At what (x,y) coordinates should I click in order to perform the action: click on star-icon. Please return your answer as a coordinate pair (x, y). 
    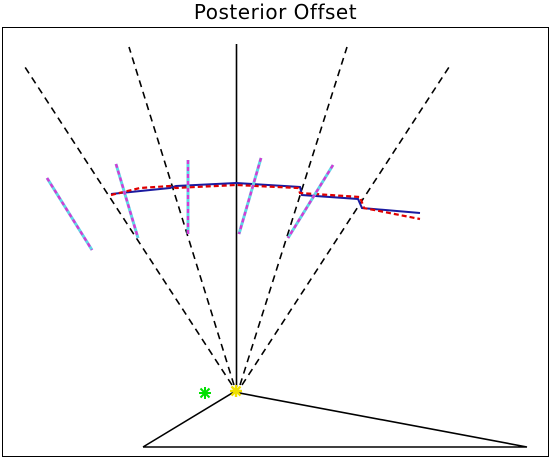
    Looking at the image, I should click on (236, 391).